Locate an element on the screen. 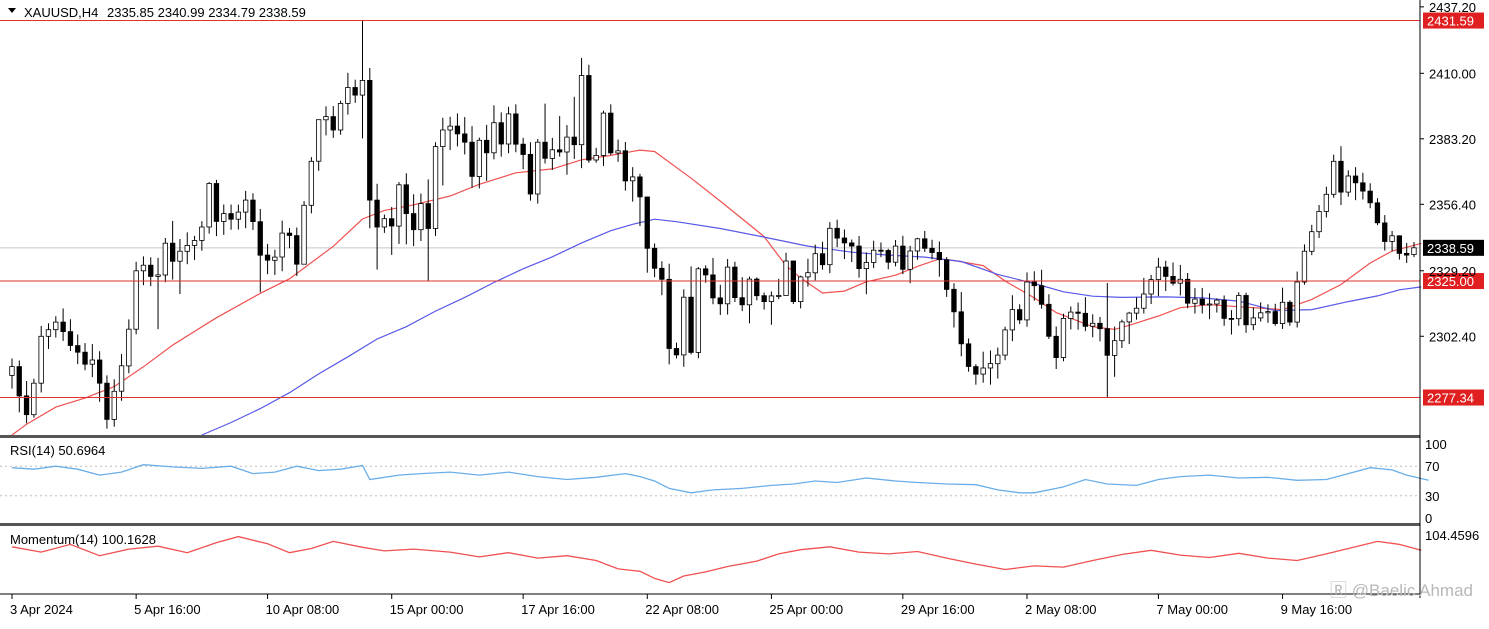  chevron-down-icon is located at coordinates (12, 10).